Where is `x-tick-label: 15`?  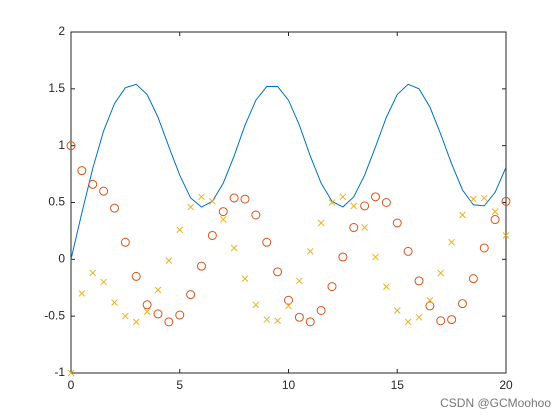 x-tick-label: 15 is located at coordinates (398, 385).